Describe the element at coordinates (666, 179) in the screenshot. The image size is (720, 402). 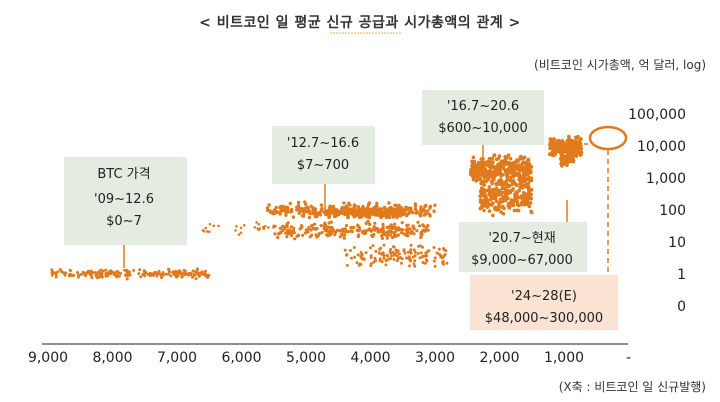
I see `y-tick-label: 1,000` at that location.